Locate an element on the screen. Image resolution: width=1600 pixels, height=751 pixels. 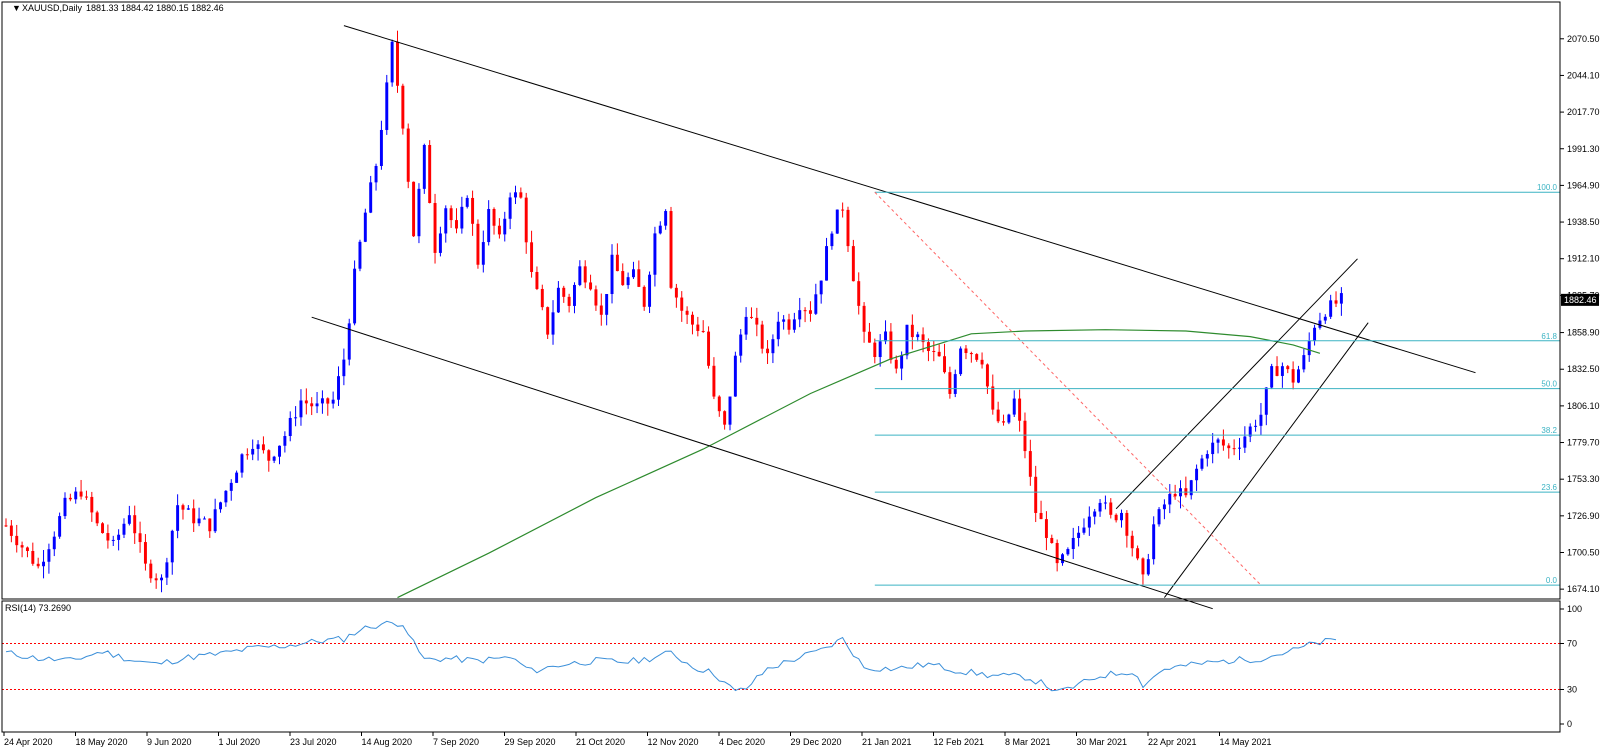
time-tick-label: 22 Apr 2021 is located at coordinates (1172, 742).